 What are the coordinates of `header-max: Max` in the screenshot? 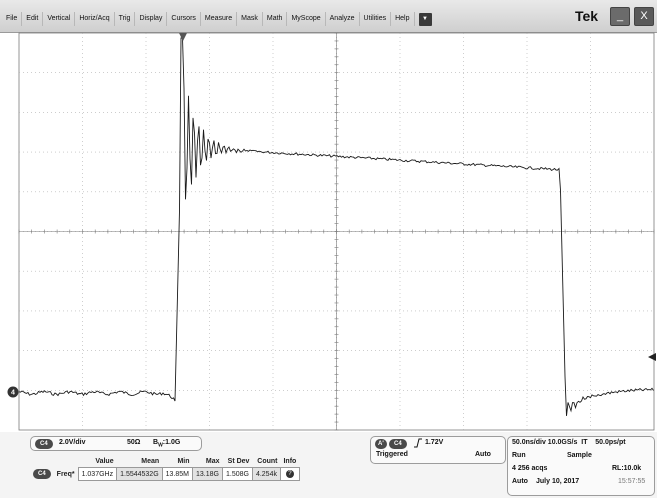 It's located at (212, 461).